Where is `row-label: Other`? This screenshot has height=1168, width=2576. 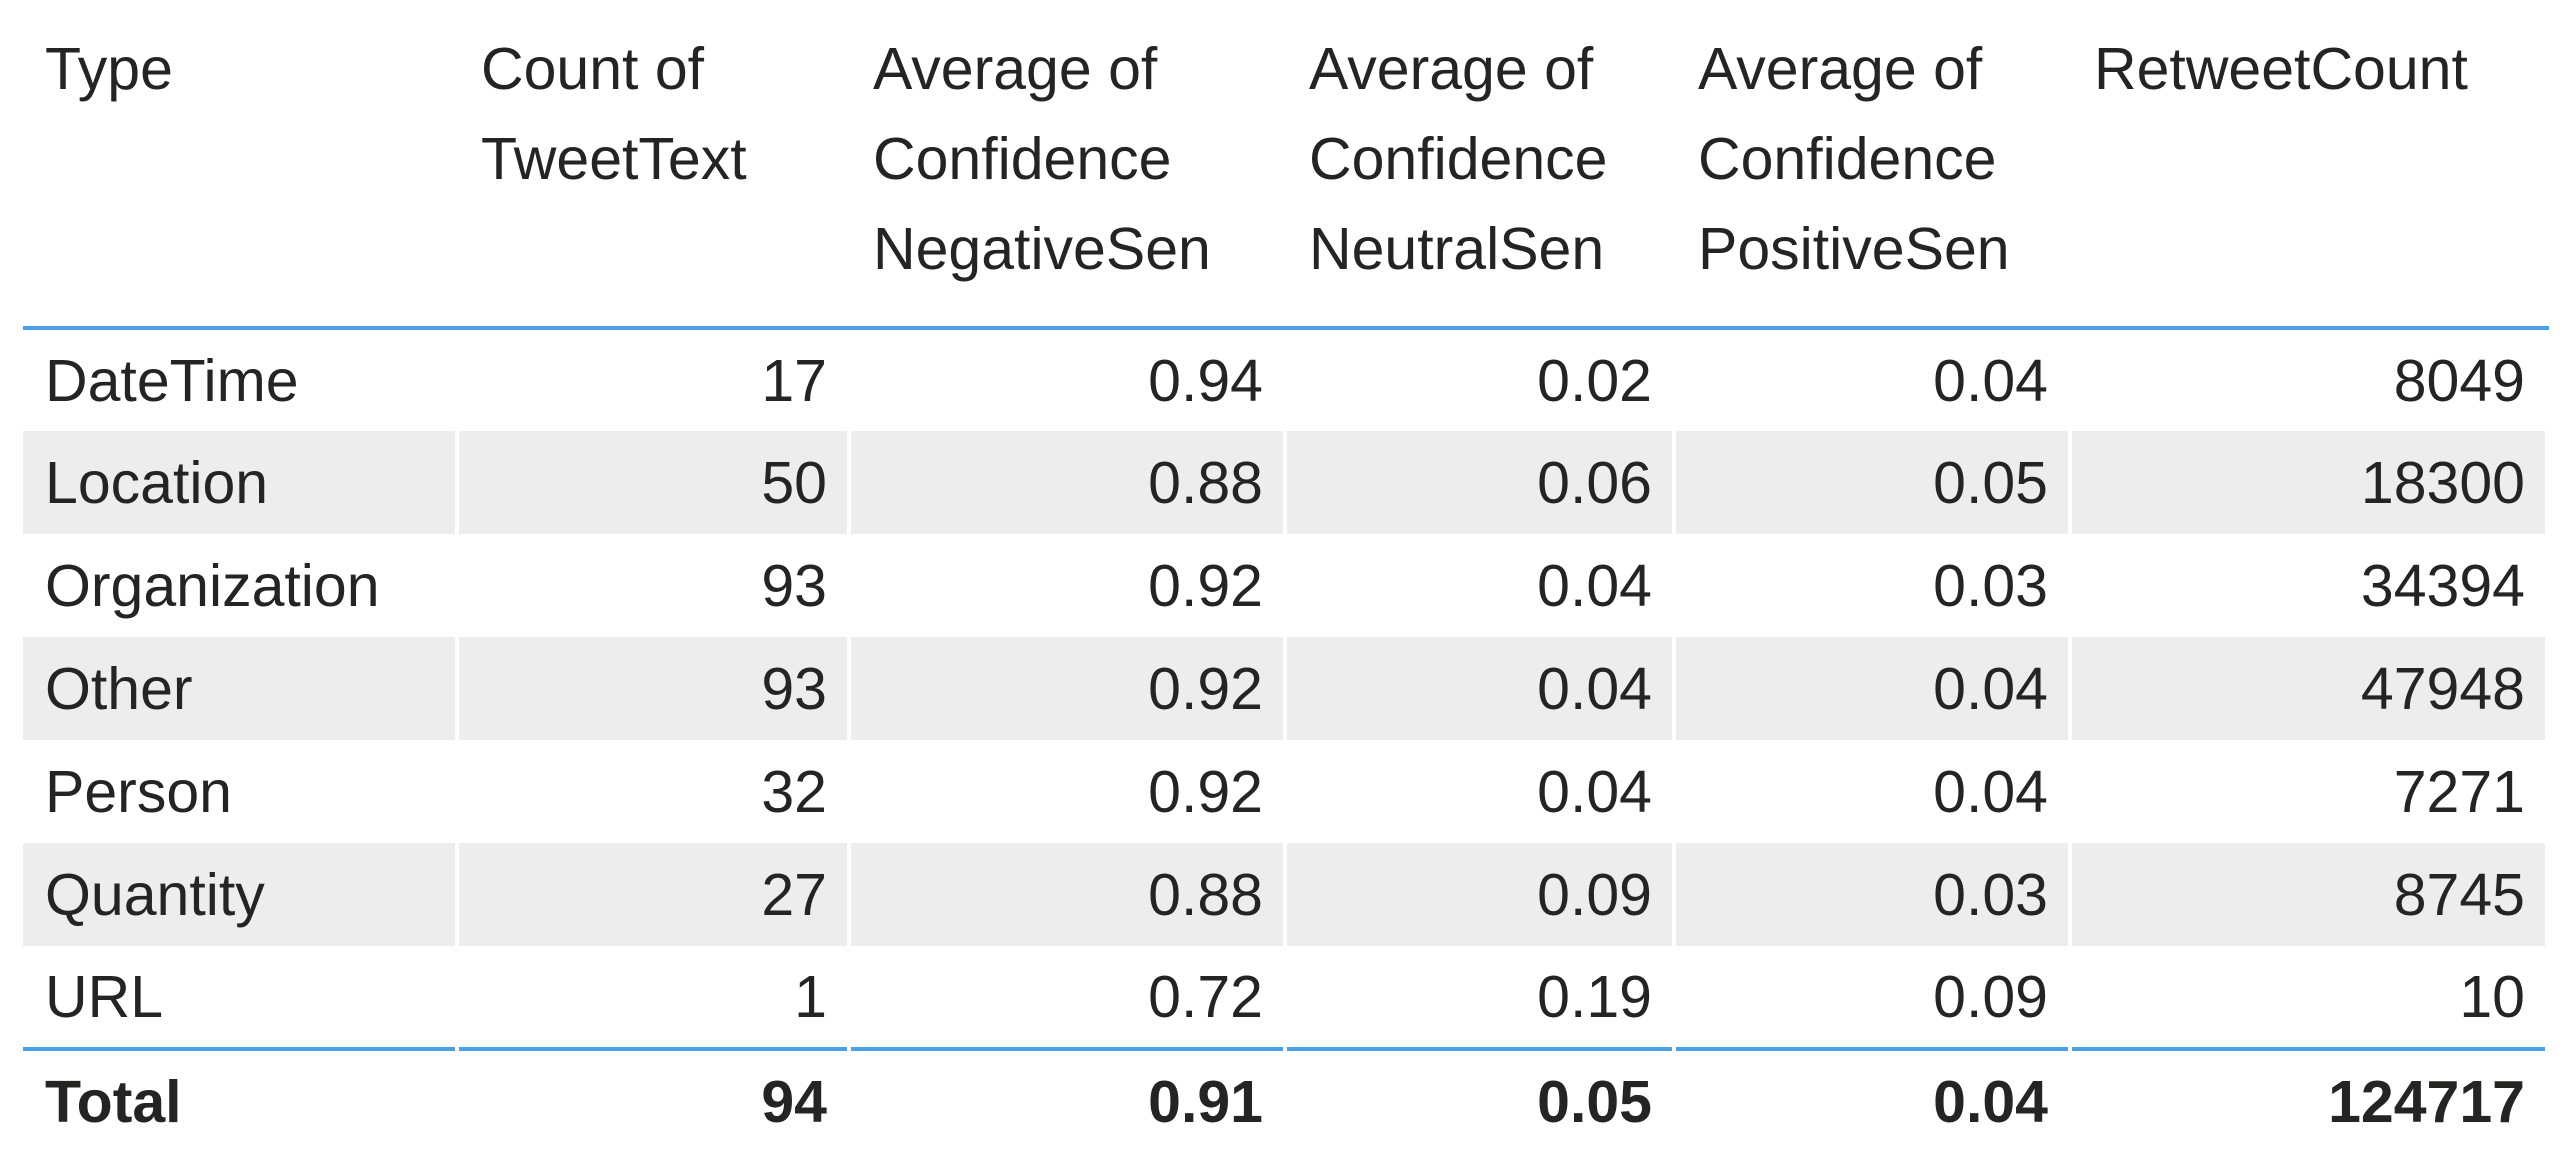 row-label: Other is located at coordinates (241, 688).